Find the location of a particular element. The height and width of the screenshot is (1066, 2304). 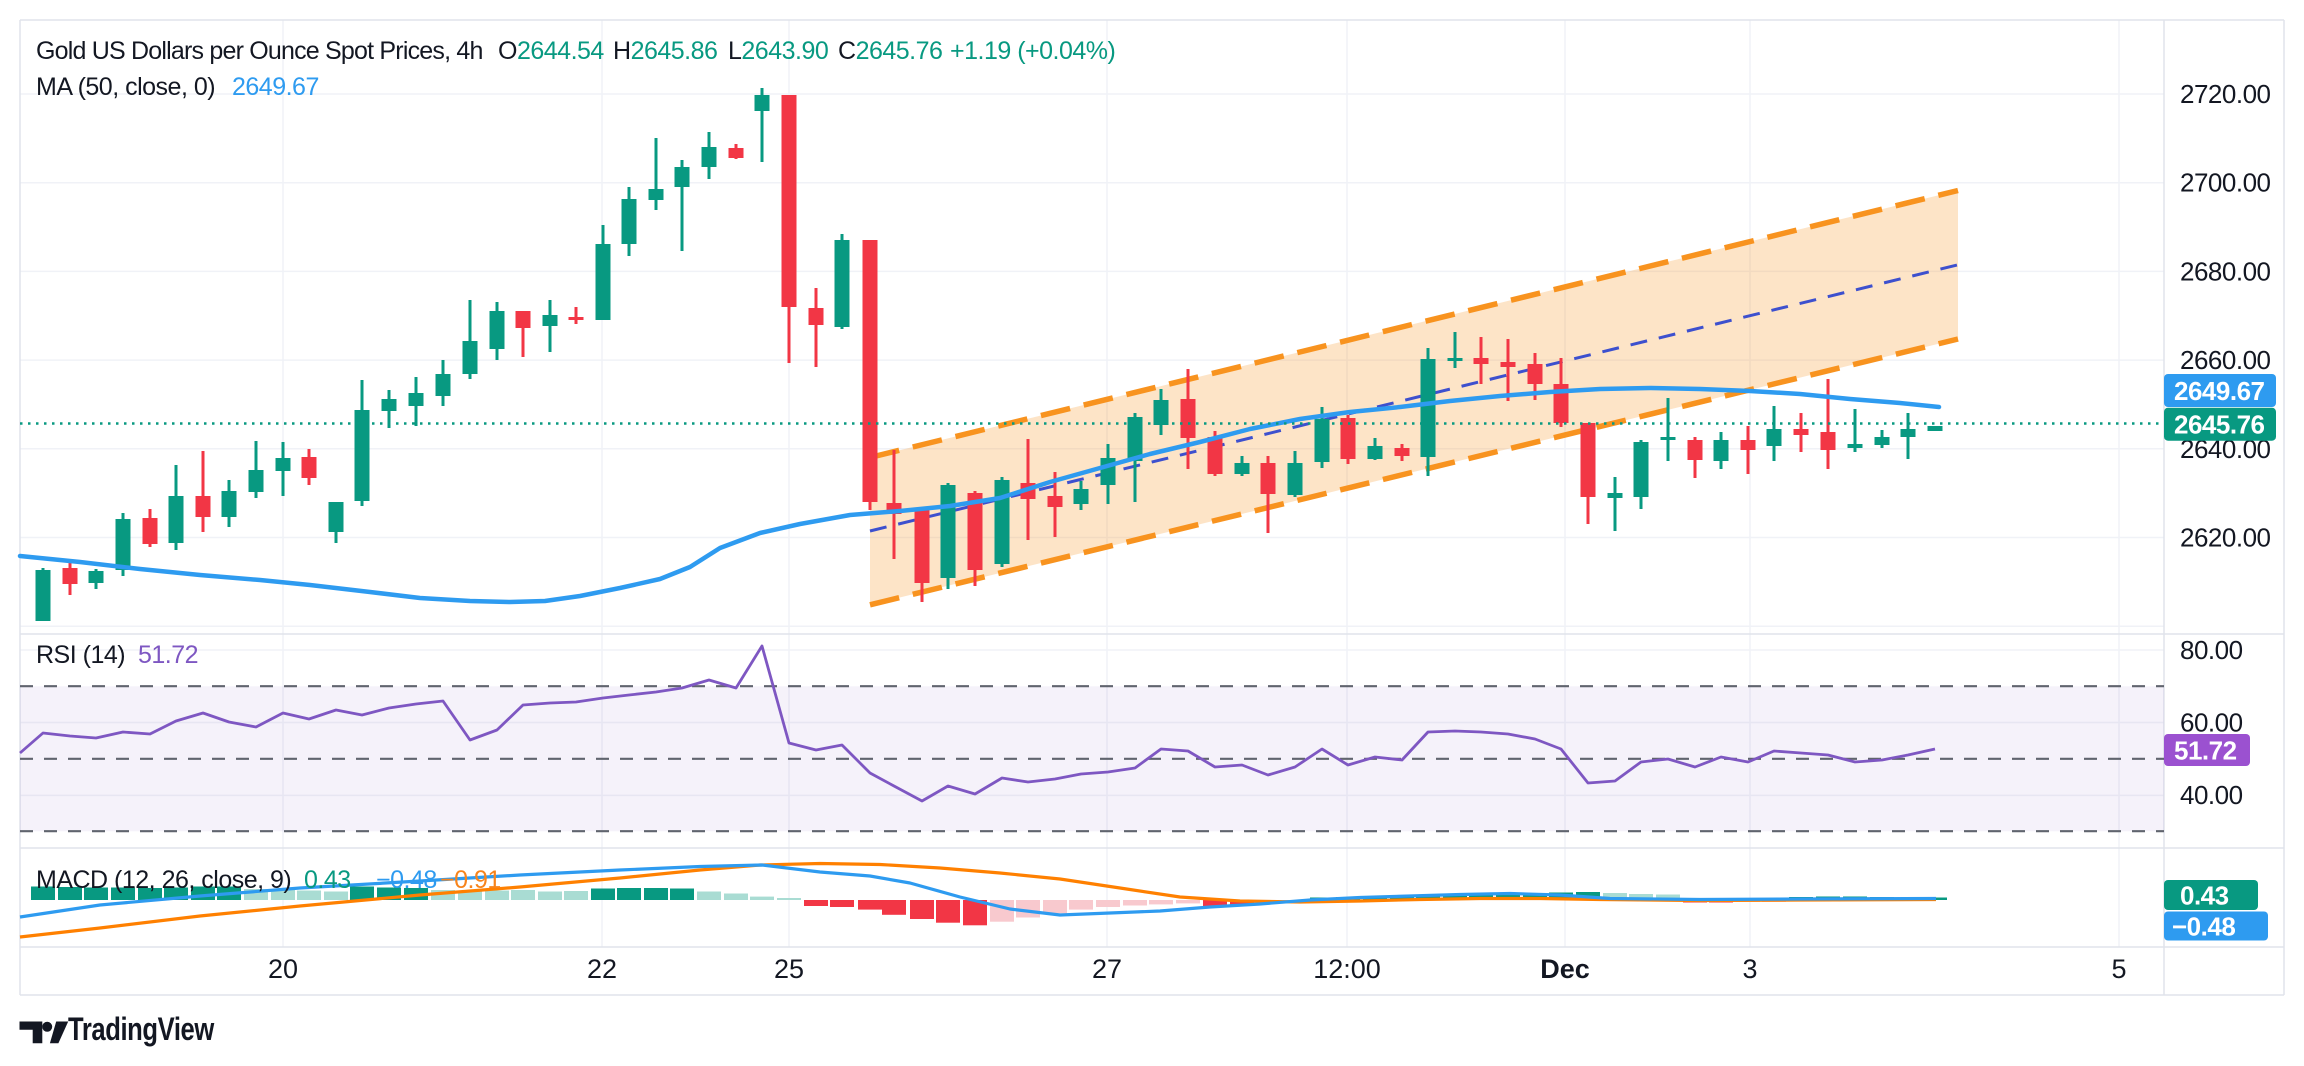

svg-text: L2643.90 is located at coordinates (778, 51).